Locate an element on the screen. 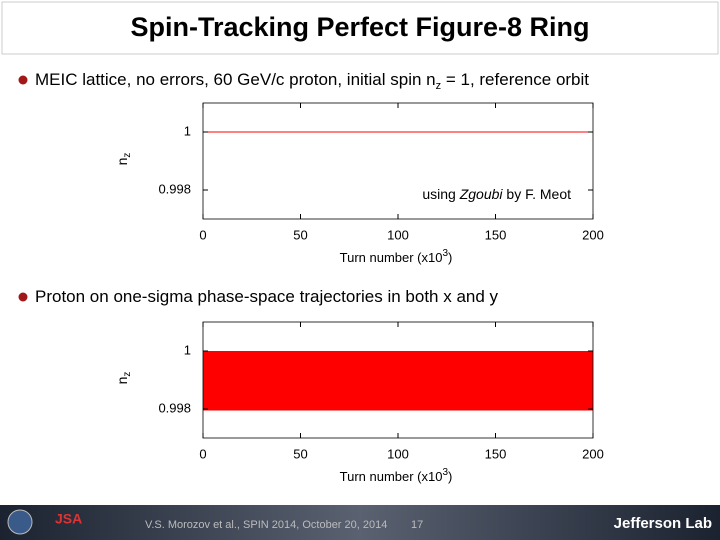 The height and width of the screenshot is (540, 720). band is located at coordinates (398, 381).